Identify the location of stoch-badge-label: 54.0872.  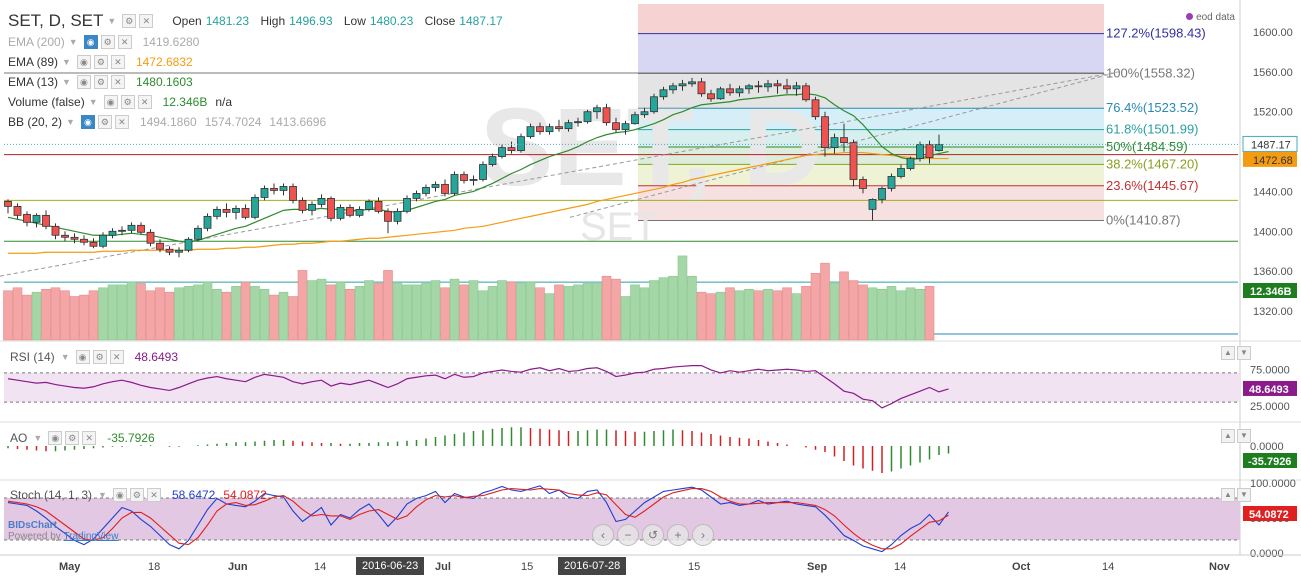
(1269, 515).